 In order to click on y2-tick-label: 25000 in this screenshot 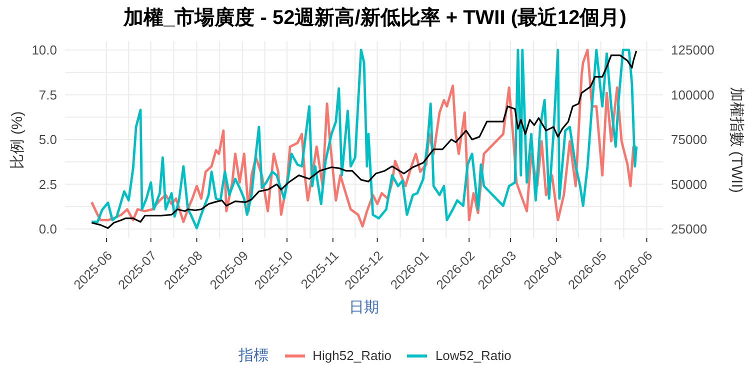, I will do `click(689, 229)`.